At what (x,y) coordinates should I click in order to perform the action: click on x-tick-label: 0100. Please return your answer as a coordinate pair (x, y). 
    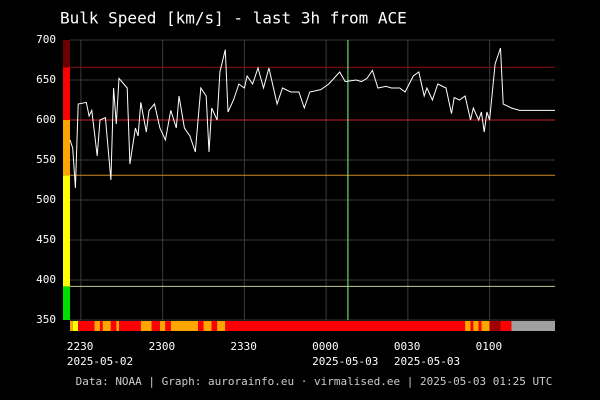
    Looking at the image, I should click on (489, 346).